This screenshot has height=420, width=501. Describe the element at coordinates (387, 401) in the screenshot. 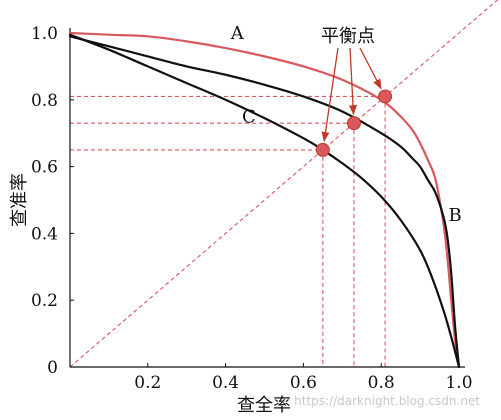

I see `watermark-text: https://darknight.blog.csdn.net` at that location.